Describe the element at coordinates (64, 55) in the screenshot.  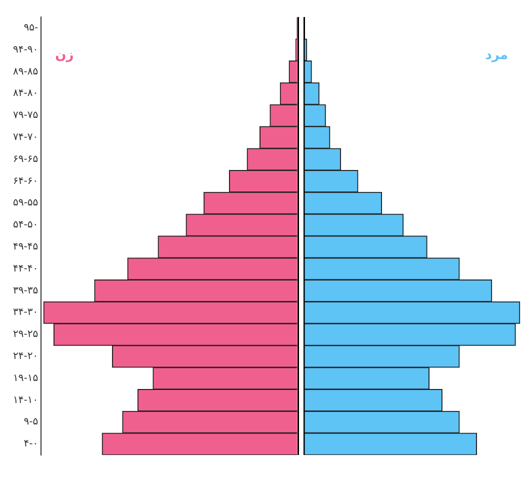
I see `text: زن` at that location.